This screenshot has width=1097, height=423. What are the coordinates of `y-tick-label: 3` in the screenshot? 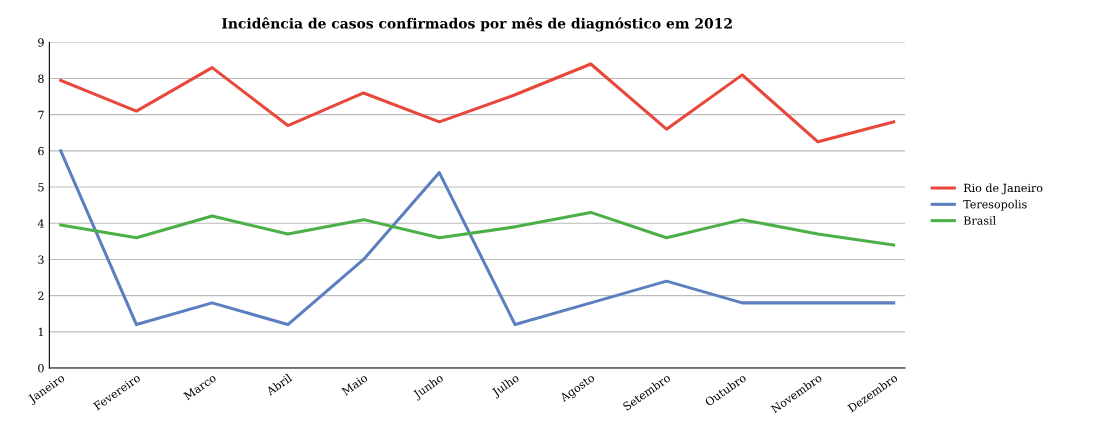 It's located at (41, 259).